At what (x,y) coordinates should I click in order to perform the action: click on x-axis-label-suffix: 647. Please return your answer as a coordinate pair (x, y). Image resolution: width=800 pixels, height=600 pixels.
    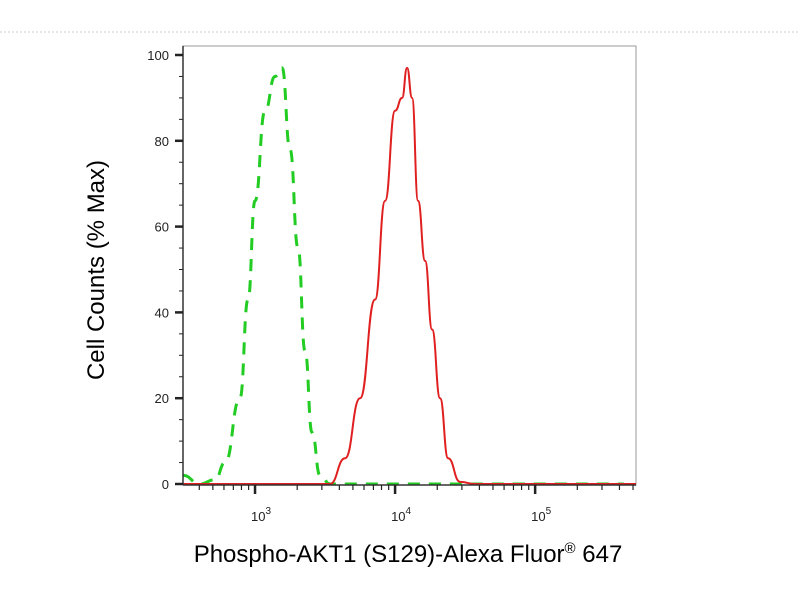
    Looking at the image, I should click on (599, 554).